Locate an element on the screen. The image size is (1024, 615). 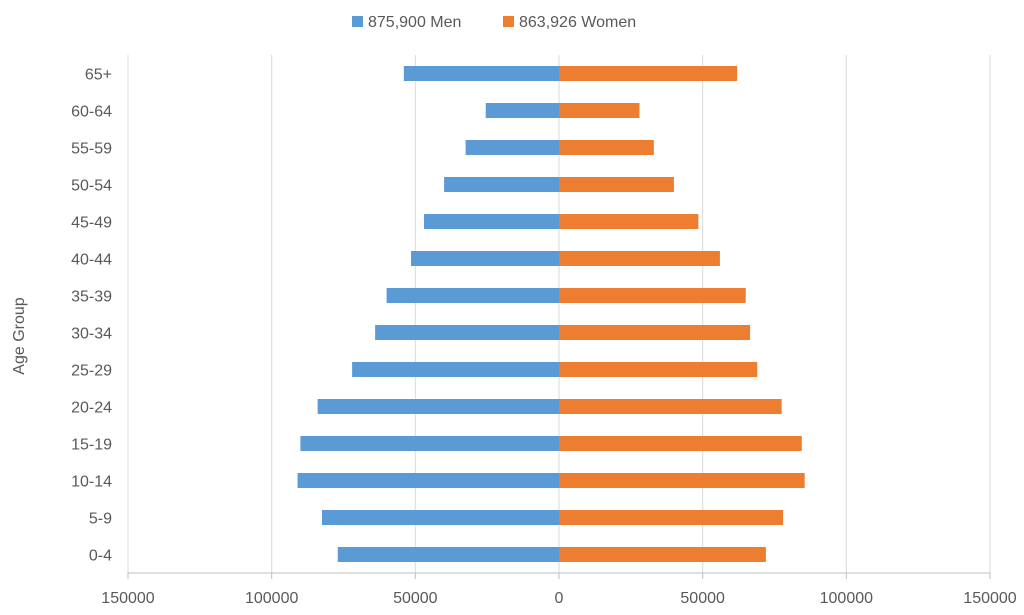
bar-men-65+ is located at coordinates (481, 73).